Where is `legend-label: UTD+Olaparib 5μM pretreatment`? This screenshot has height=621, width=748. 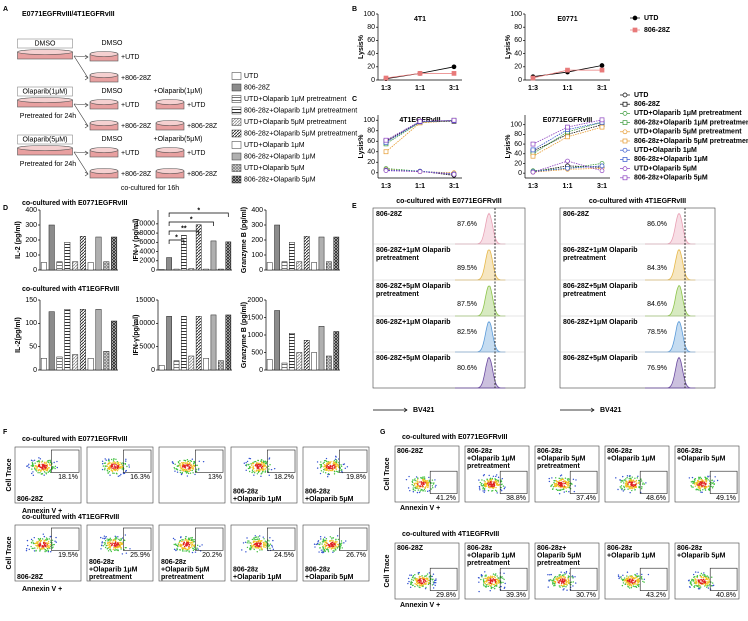
legend-label: UTD+Olaparib 5μM pretreatment is located at coordinates (295, 122).